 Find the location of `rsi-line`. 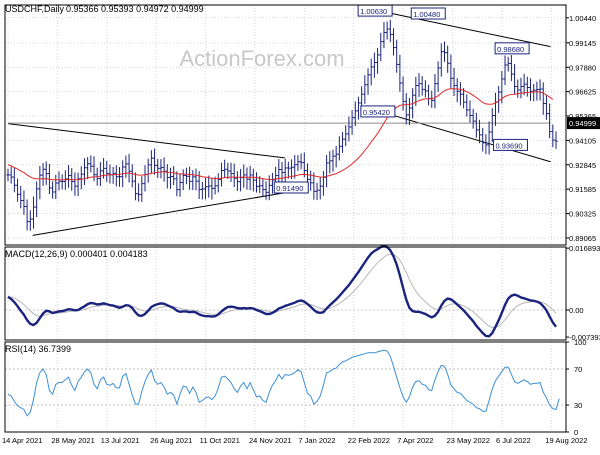

rsi-line is located at coordinates (283, 383).